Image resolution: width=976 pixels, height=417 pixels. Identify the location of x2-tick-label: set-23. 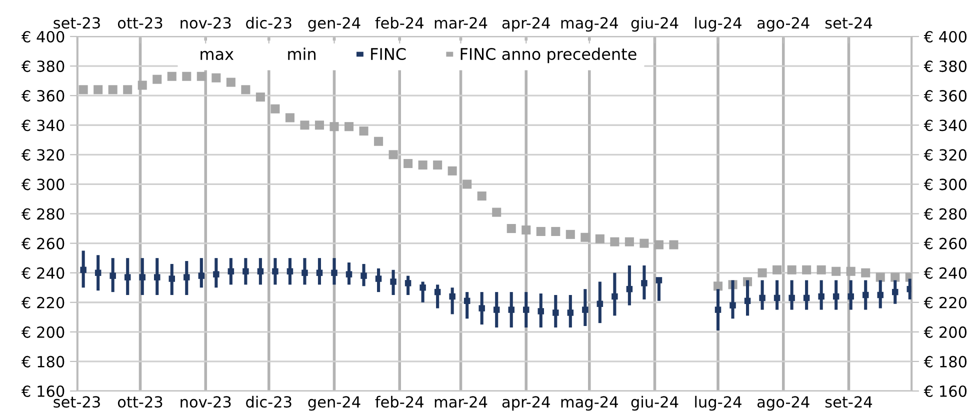
(77, 402).